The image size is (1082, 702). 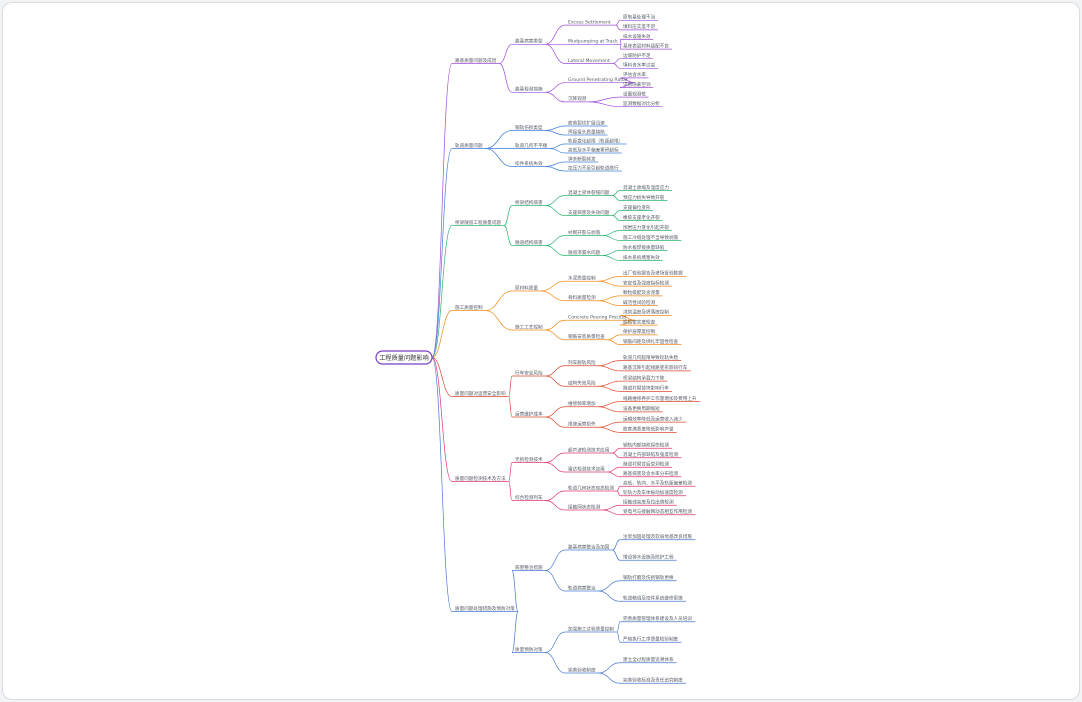 I want to click on topic-node: 运营维护成本, so click(x=529, y=414).